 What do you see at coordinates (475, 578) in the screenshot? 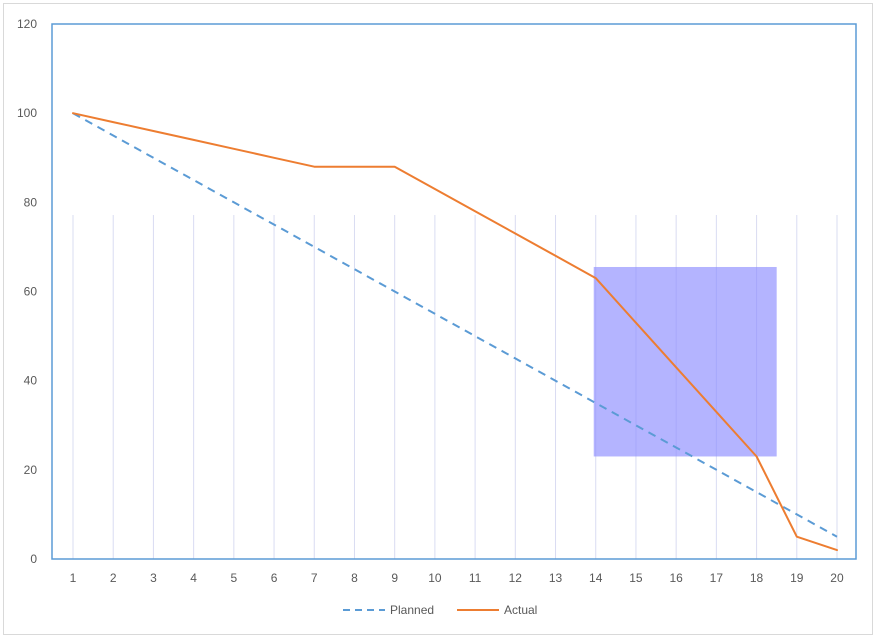
I see `x-tick-label: 11` at bounding box center [475, 578].